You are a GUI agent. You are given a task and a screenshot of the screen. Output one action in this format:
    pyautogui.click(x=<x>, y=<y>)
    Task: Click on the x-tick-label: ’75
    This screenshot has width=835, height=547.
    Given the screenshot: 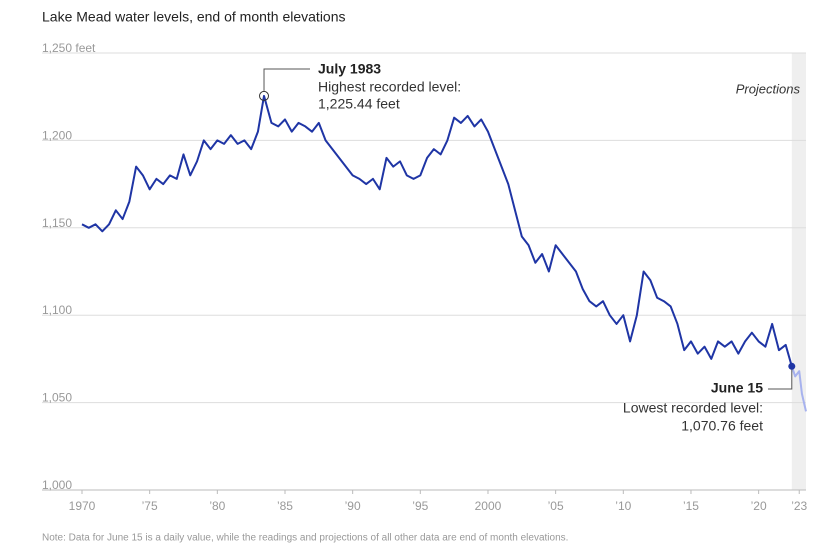 What is the action you would take?
    pyautogui.click(x=150, y=506)
    